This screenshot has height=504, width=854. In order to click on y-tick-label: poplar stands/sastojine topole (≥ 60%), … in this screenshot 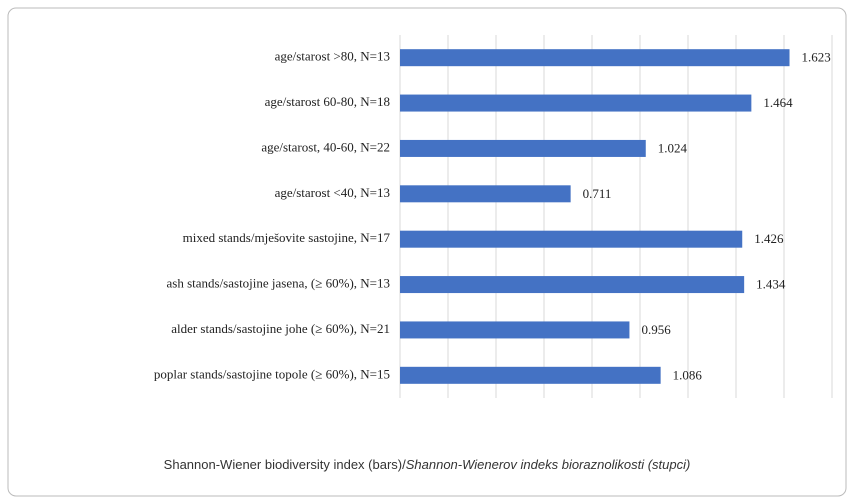, I will do `click(272, 373)`.